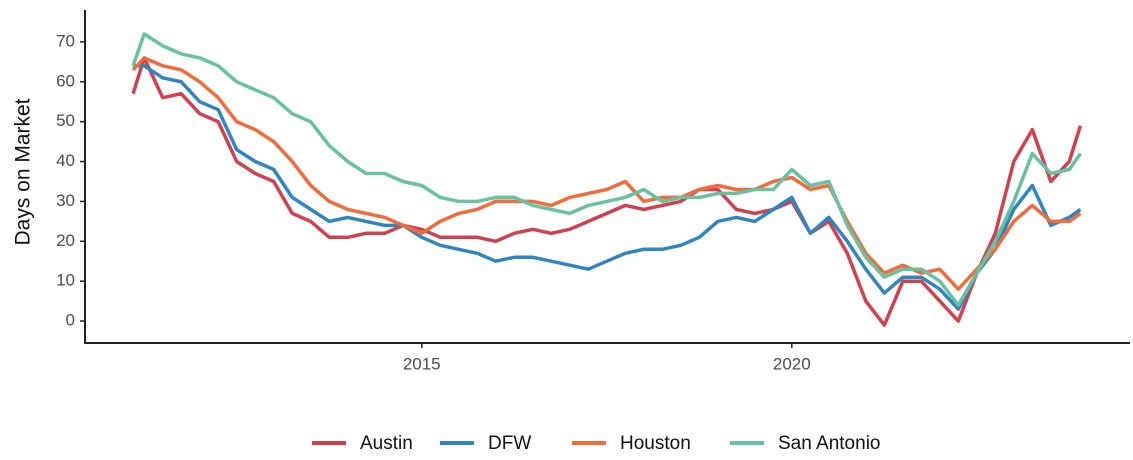 The width and height of the screenshot is (1133, 460). Describe the element at coordinates (386, 443) in the screenshot. I see `legend-label: Austin` at that location.